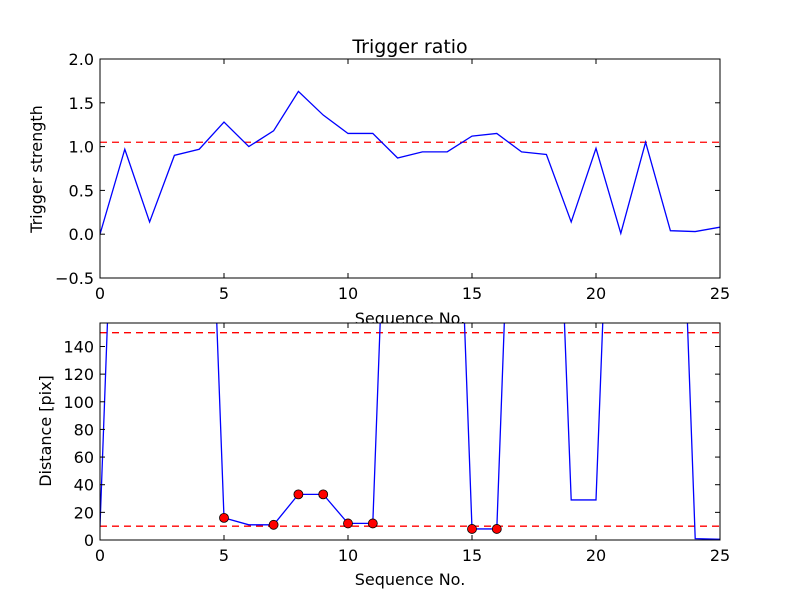 The width and height of the screenshot is (800, 600). Describe the element at coordinates (84, 457) in the screenshot. I see `y-tick-label: 60` at that location.